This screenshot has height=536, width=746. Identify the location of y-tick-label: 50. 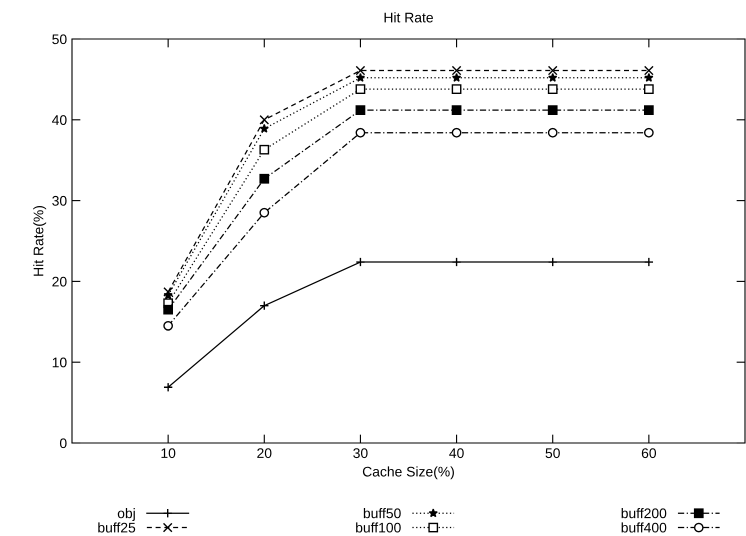
(59, 39).